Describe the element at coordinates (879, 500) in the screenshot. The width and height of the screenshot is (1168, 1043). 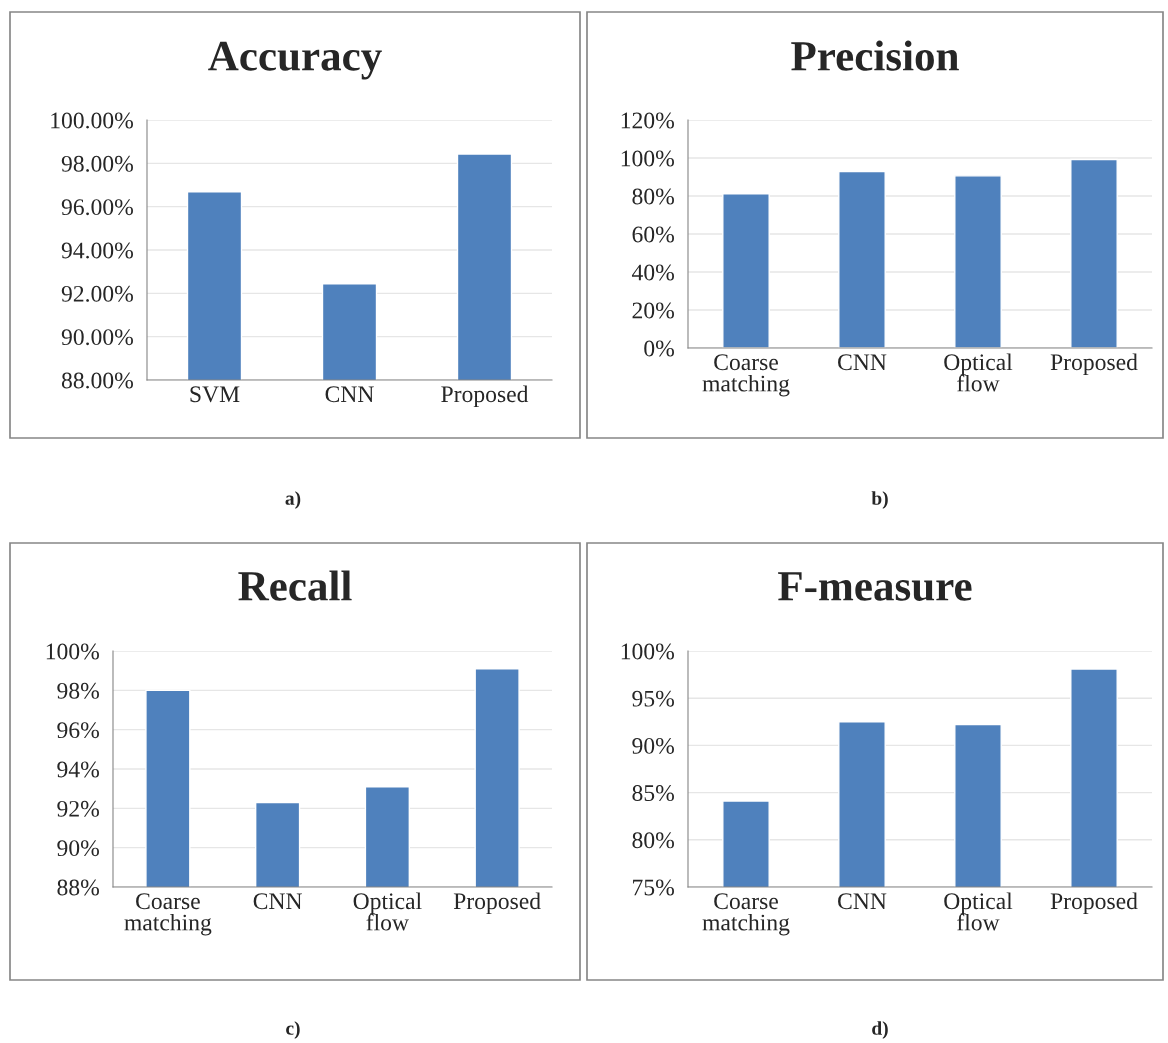
I see `text: b)` at that location.